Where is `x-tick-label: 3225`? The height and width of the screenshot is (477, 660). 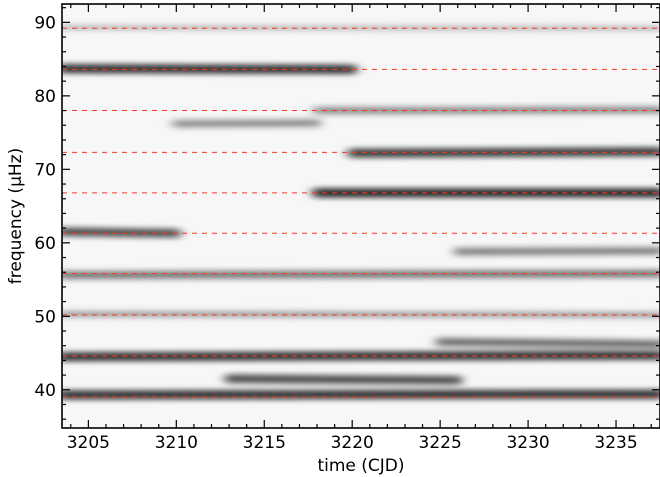
x-tick-label: 3225 is located at coordinates (440, 443).